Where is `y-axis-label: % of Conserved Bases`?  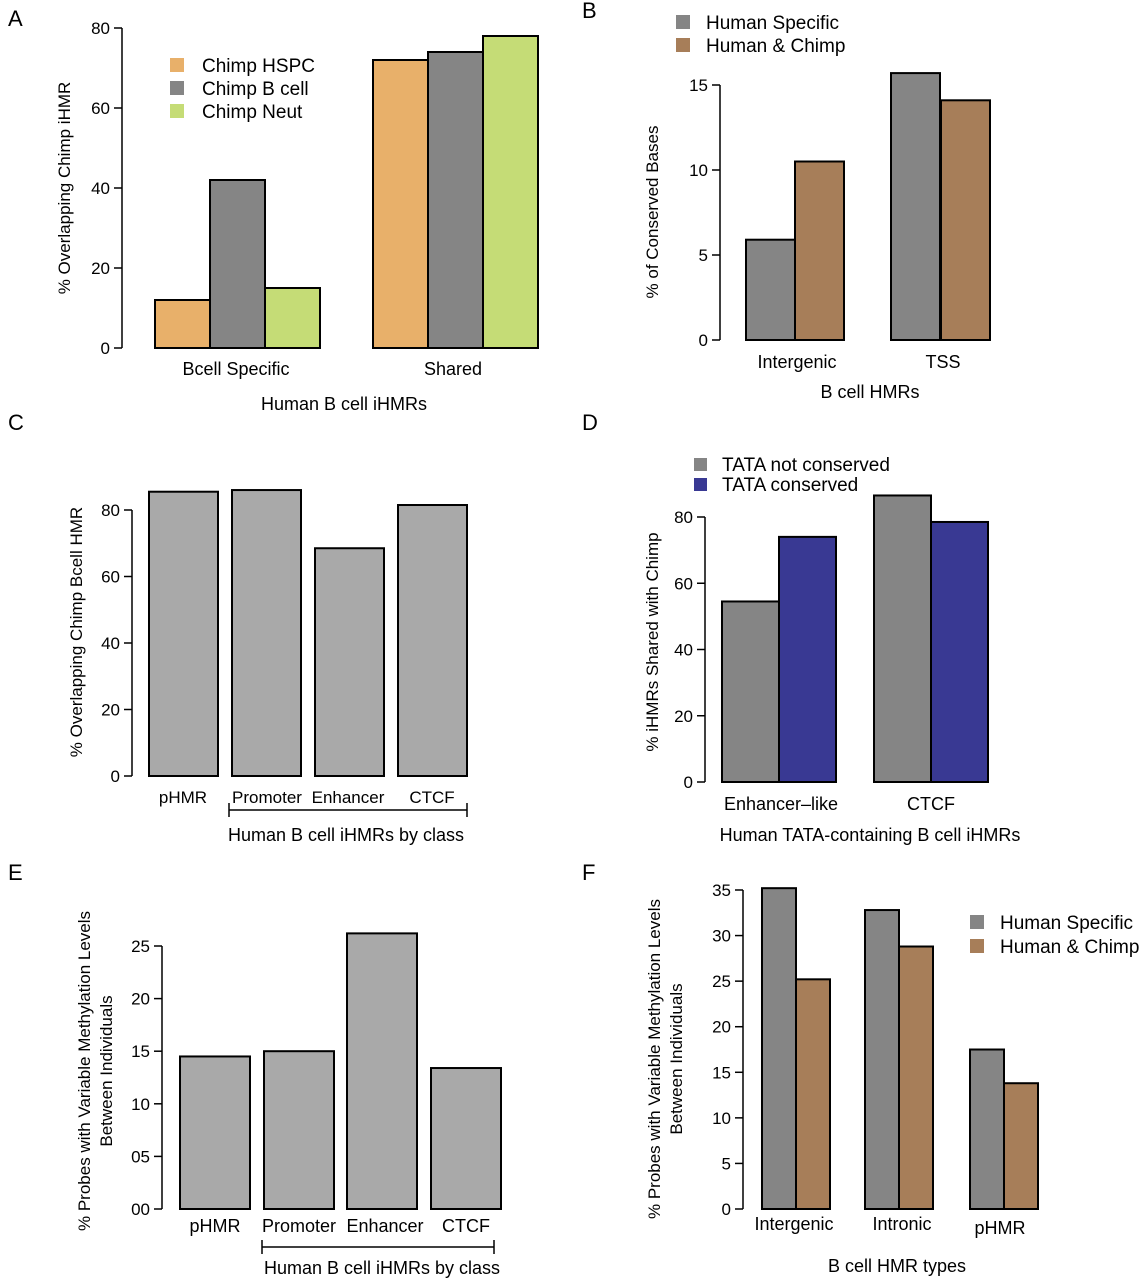 y-axis-label: % of Conserved Bases is located at coordinates (652, 212).